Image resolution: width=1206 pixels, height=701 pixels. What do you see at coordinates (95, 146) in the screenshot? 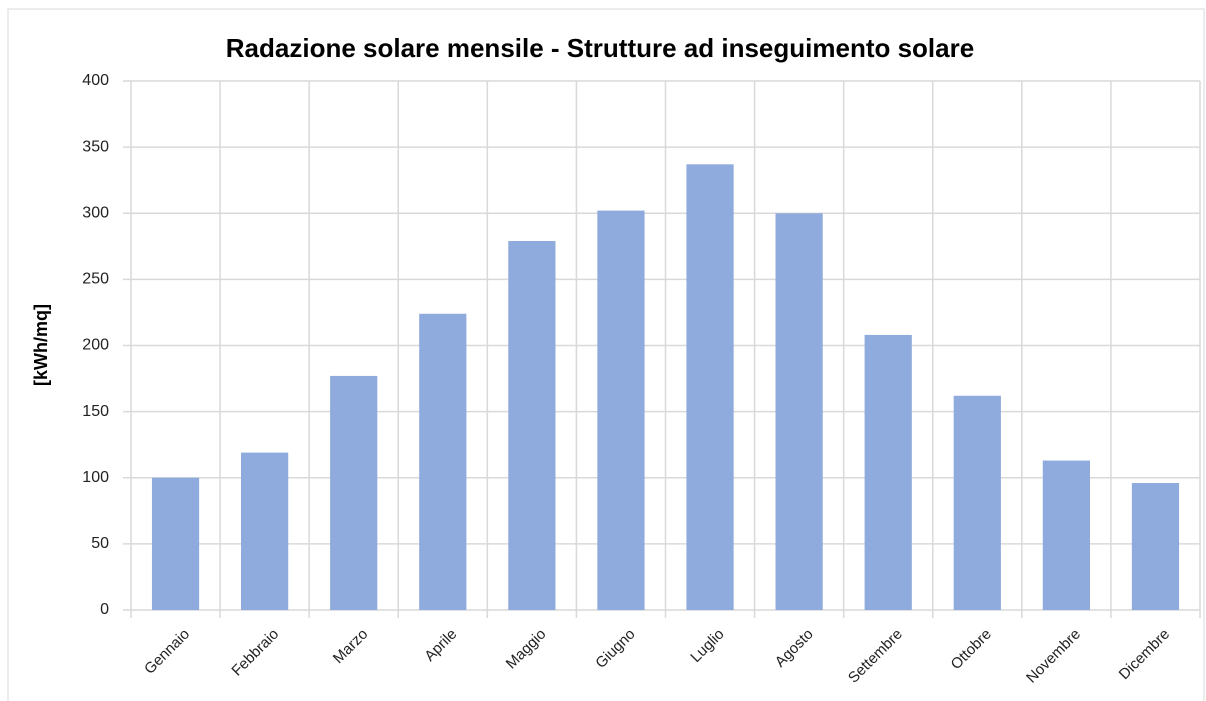
I see `y-tick-label: 350` at bounding box center [95, 146].